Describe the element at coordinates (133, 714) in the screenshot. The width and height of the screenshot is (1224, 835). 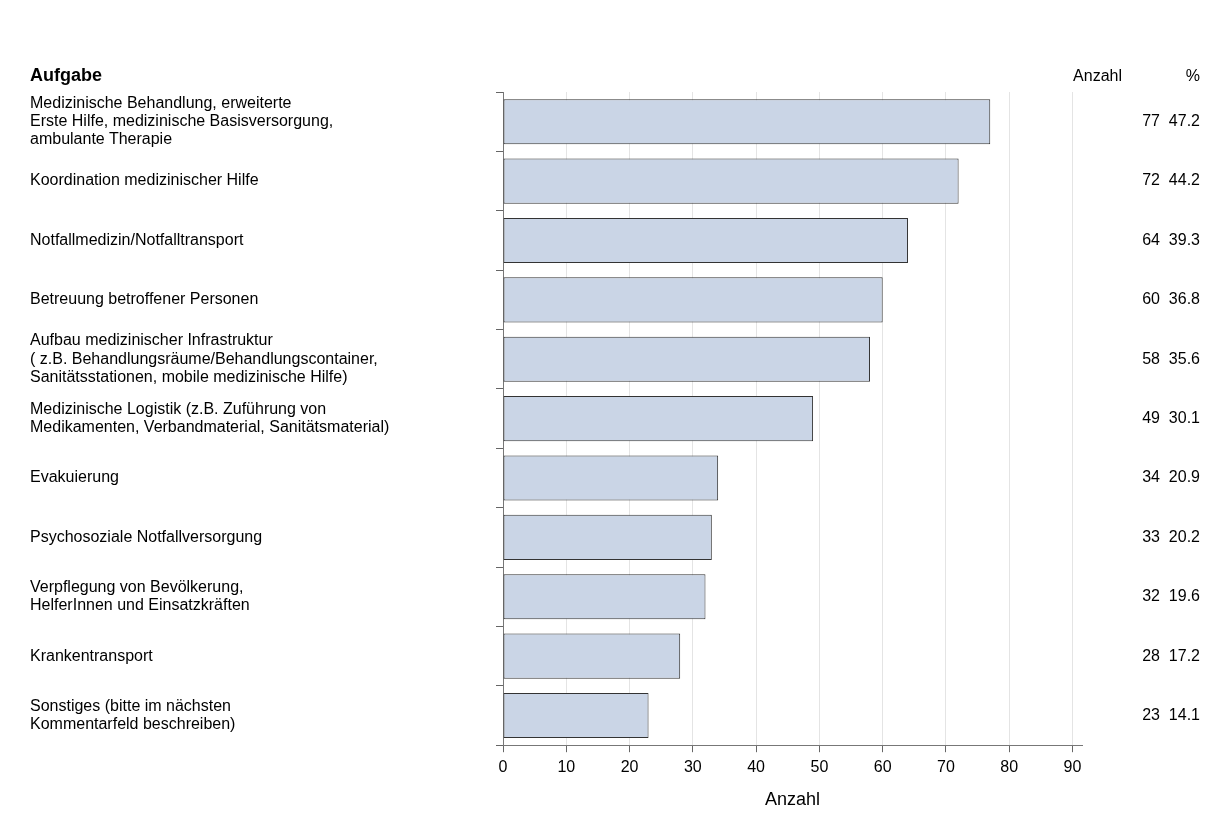
I see `y-tick-label: Sonstiges (bitte im nächsten Kommentarfeld beschreiben)` at that location.